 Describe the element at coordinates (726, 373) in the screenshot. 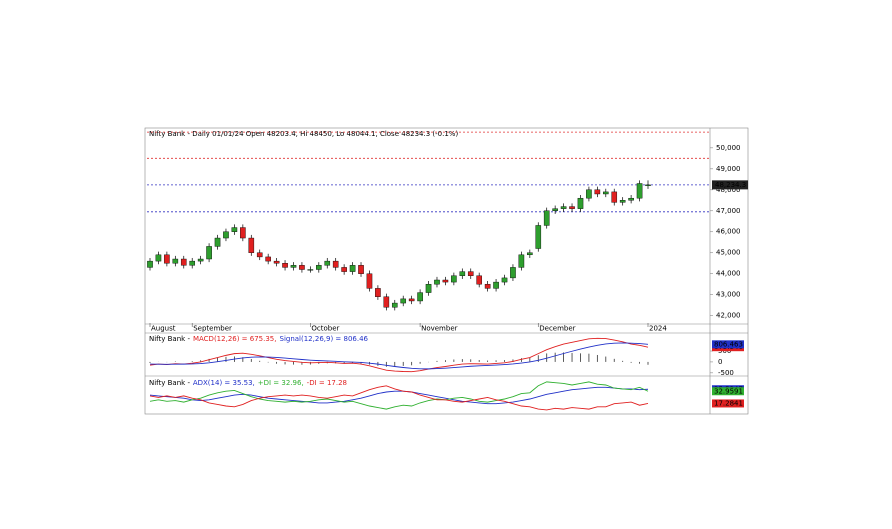

I see `y-tick-label: -500` at that location.